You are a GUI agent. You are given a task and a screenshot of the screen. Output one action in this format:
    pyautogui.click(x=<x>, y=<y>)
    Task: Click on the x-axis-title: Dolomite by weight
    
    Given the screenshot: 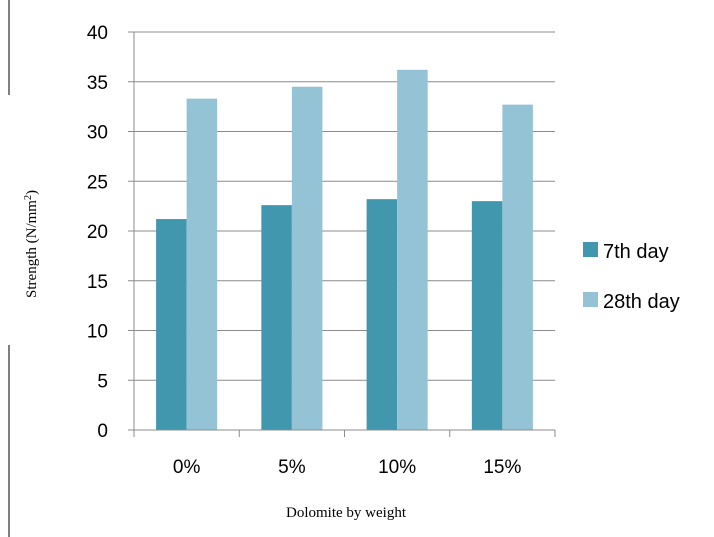 What is the action you would take?
    pyautogui.click(x=346, y=513)
    